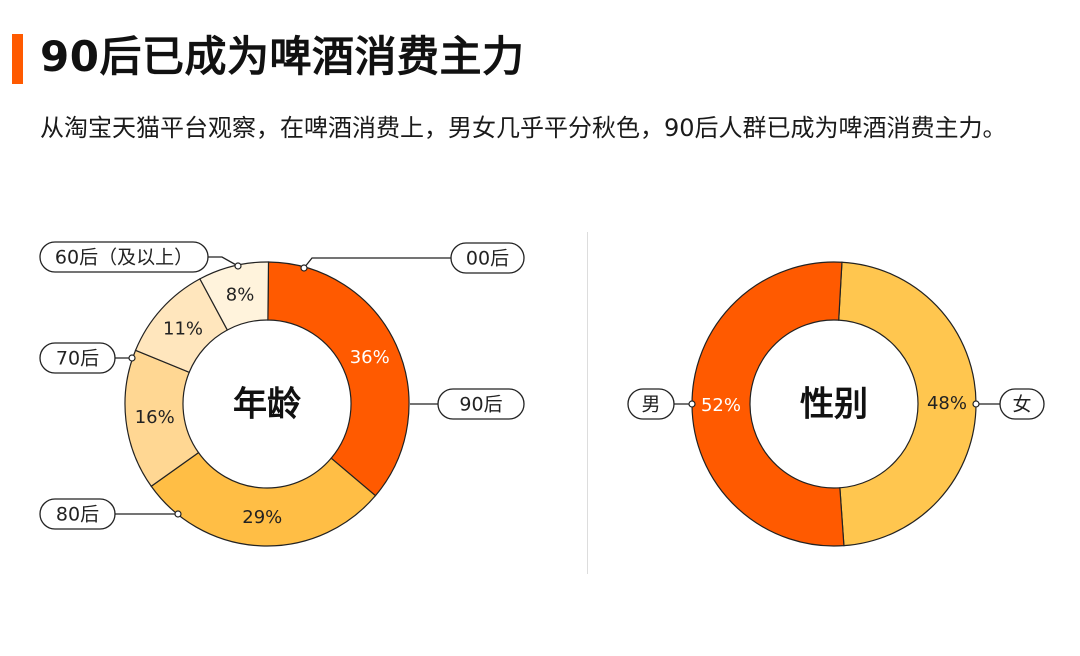 This screenshot has width=1080, height=656. Describe the element at coordinates (223, 261) in the screenshot. I see `leader-line-60s` at that location.